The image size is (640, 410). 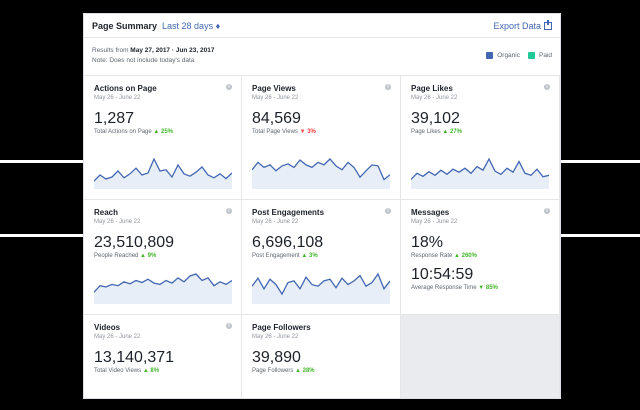 I want to click on card-change: ▲ 28%, so click(x=305, y=371).